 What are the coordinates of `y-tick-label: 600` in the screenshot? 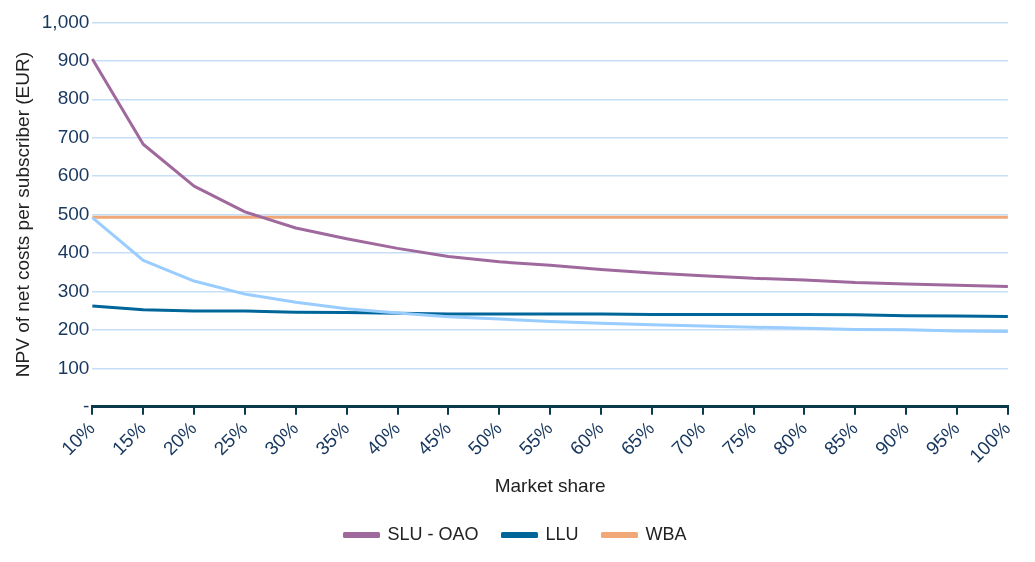 It's located at (73, 175).